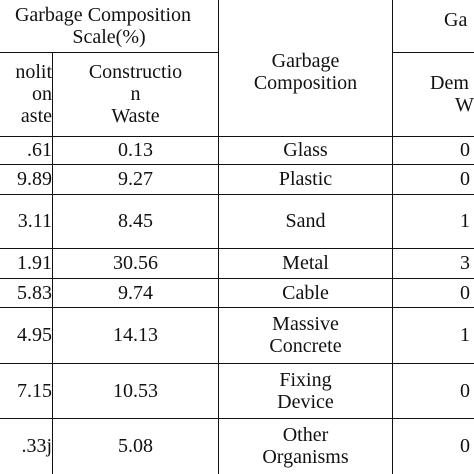 This screenshot has height=474, width=474. I want to click on rule-header-bottom, so click(237, 136).